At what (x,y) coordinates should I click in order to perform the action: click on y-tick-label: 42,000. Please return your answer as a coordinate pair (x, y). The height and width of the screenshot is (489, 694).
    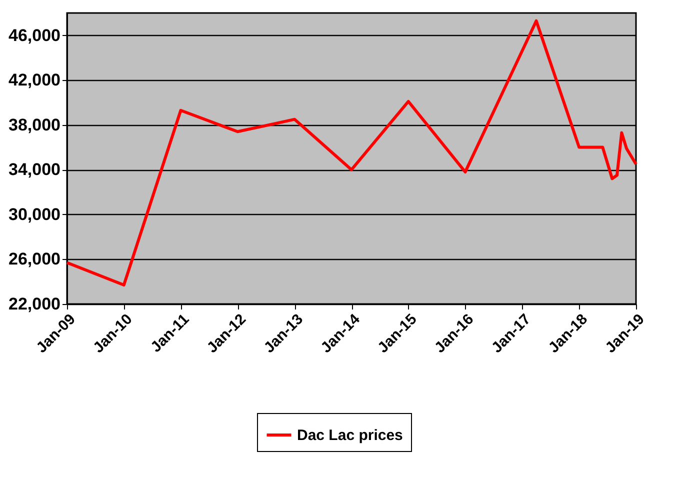
    Looking at the image, I should click on (34, 80).